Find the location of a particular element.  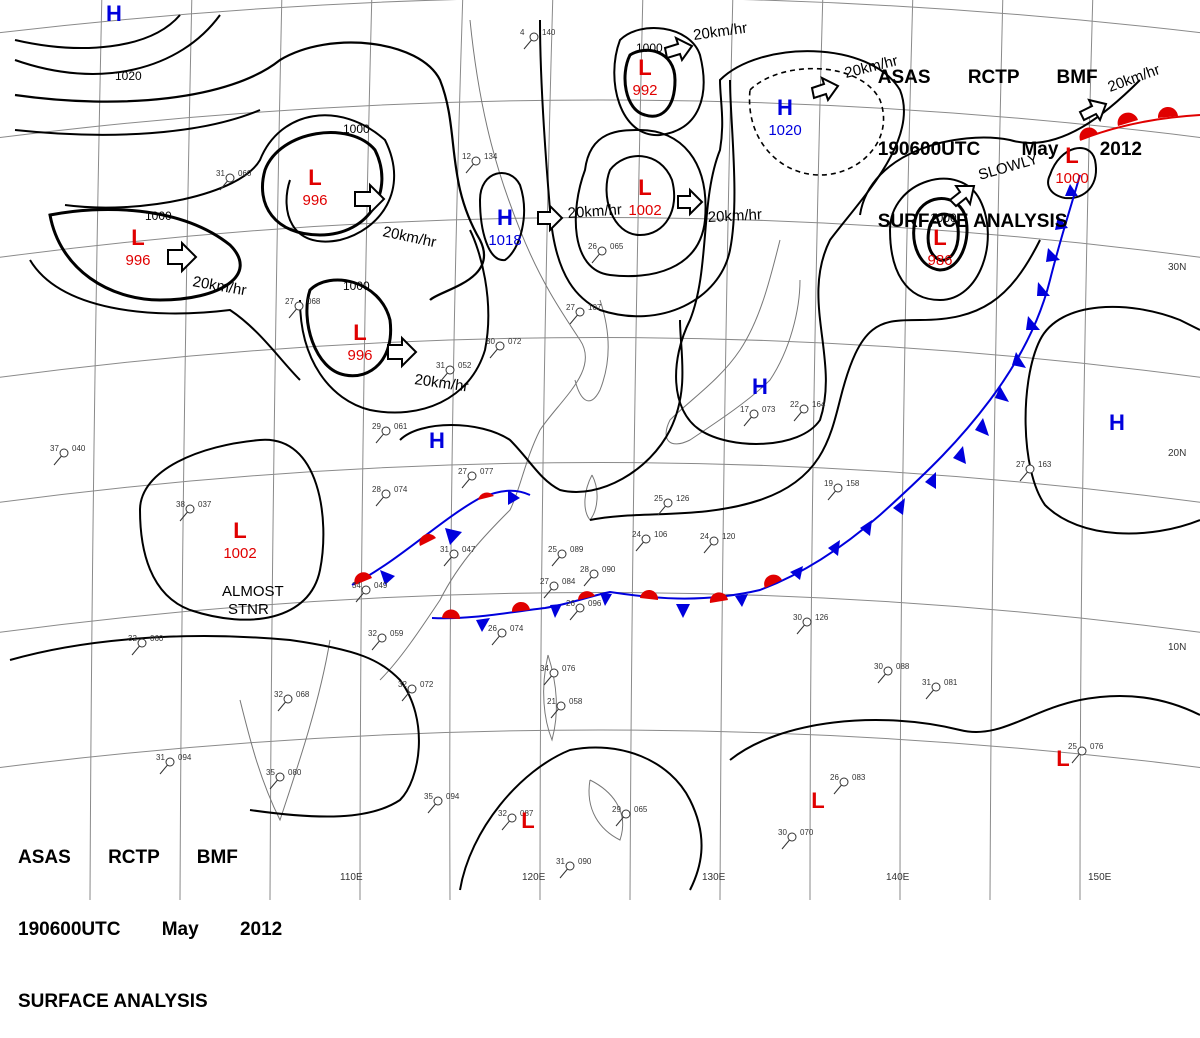

station-pressure: 081 is located at coordinates (951, 682).